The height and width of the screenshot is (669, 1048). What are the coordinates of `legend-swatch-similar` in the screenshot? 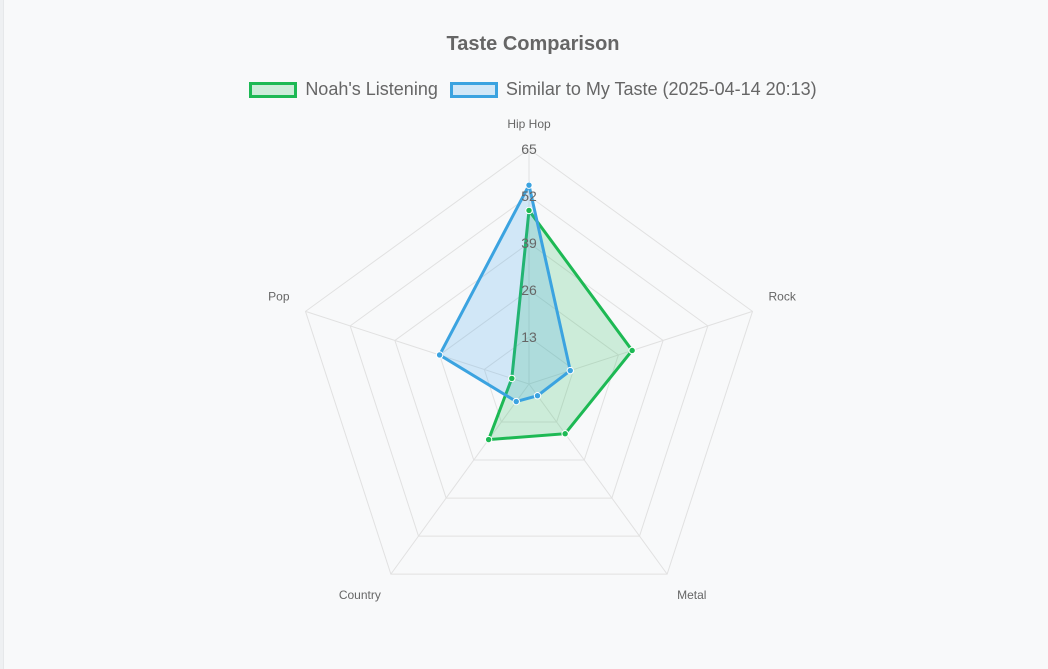 It's located at (473, 89).